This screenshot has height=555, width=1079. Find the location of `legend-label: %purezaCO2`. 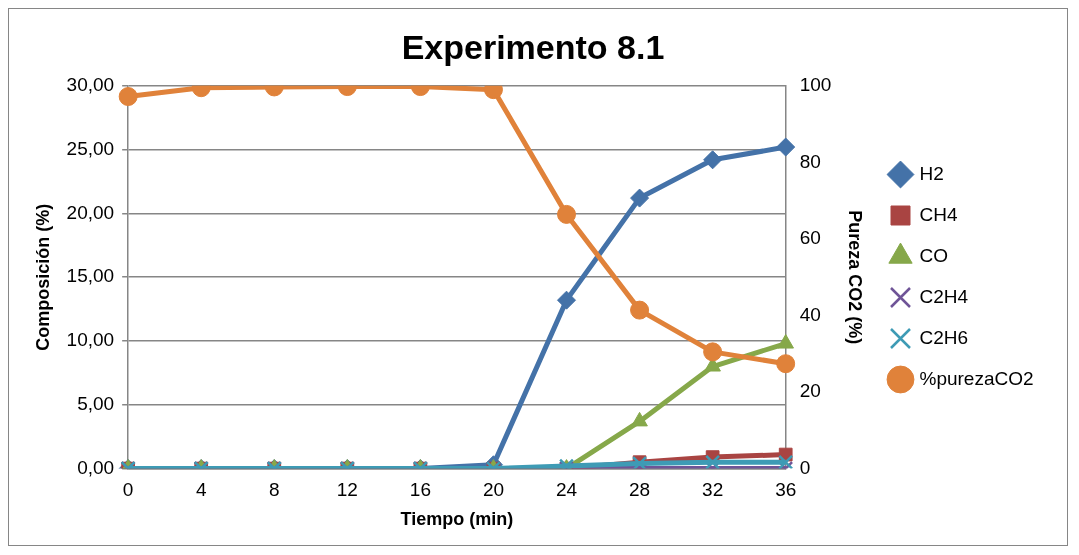

legend-label: %purezaCO2 is located at coordinates (976, 378).